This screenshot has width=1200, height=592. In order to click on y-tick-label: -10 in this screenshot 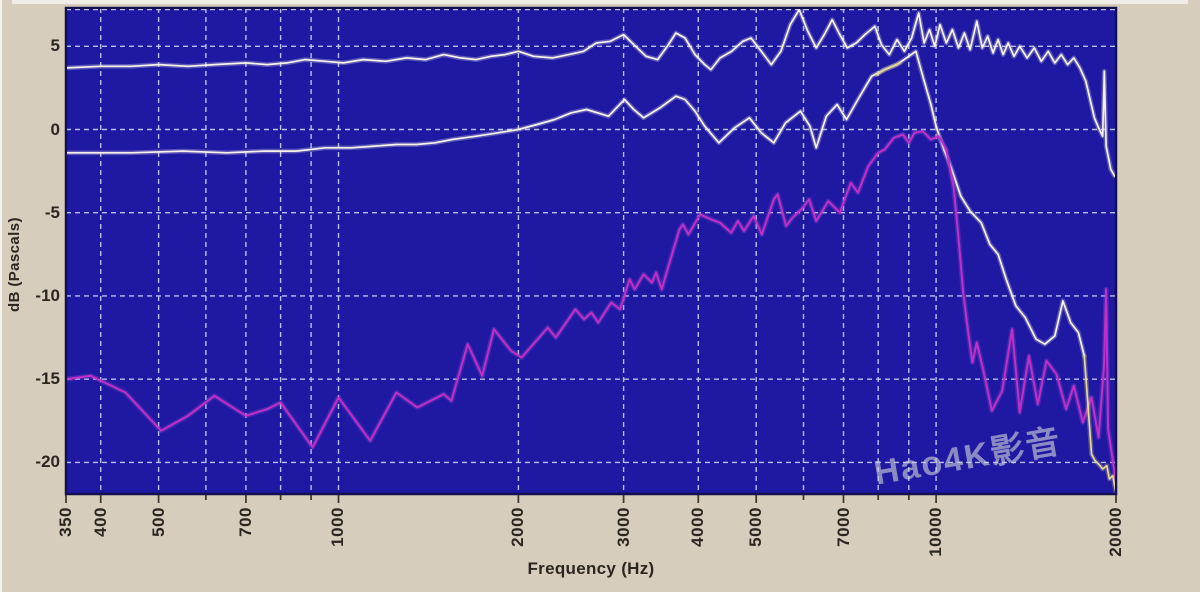, I will do `click(47, 295)`.